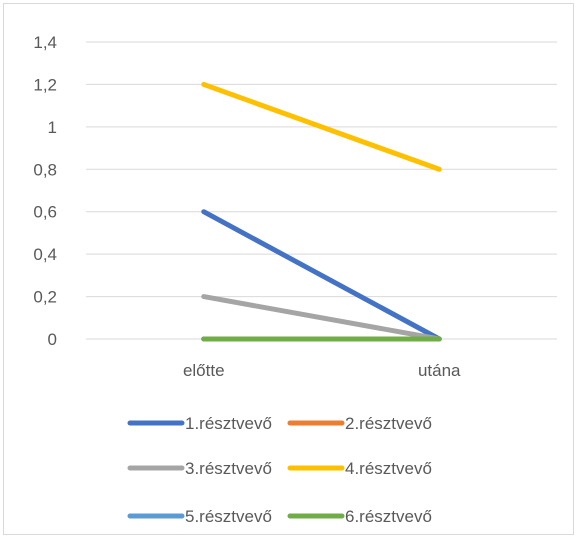 The width and height of the screenshot is (579, 539). Describe the element at coordinates (45, 84) in the screenshot. I see `y-tick-label: 1,2` at that location.